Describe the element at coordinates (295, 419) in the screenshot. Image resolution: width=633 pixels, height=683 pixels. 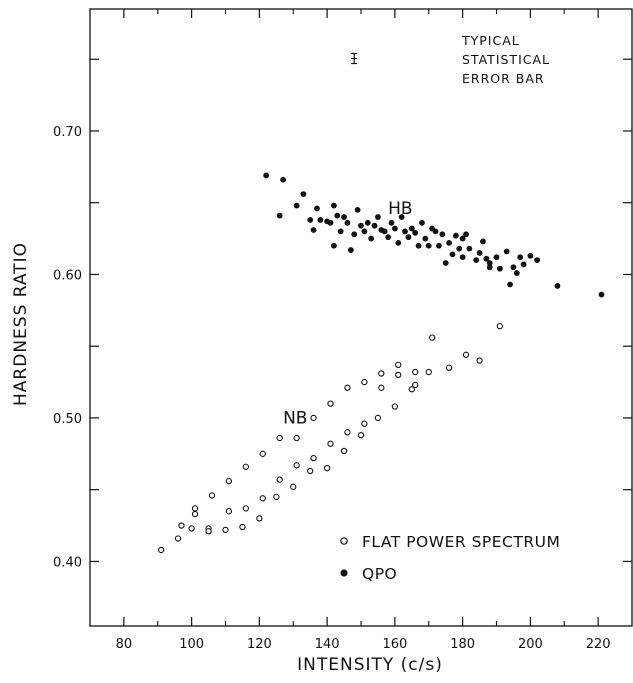
I see `nb-branch-label: NB` at that location.